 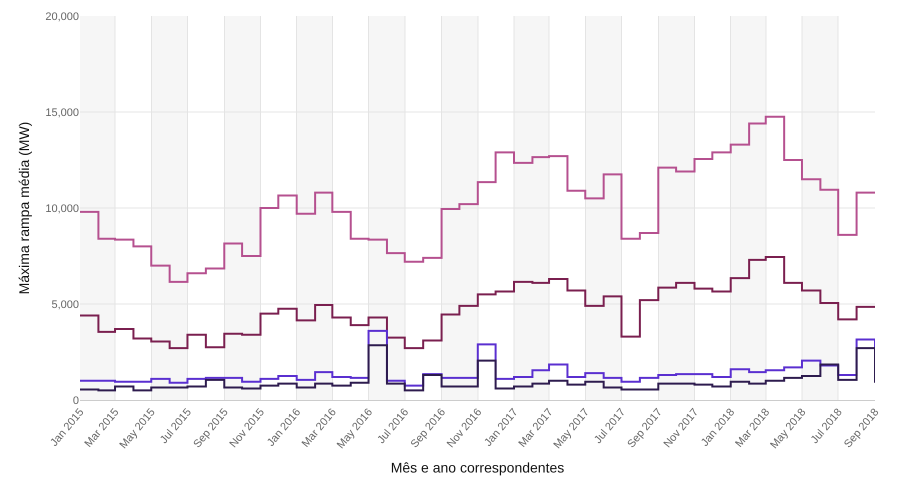 What do you see at coordinates (62, 208) in the screenshot?
I see `y-tick-label: 10,000` at bounding box center [62, 208].